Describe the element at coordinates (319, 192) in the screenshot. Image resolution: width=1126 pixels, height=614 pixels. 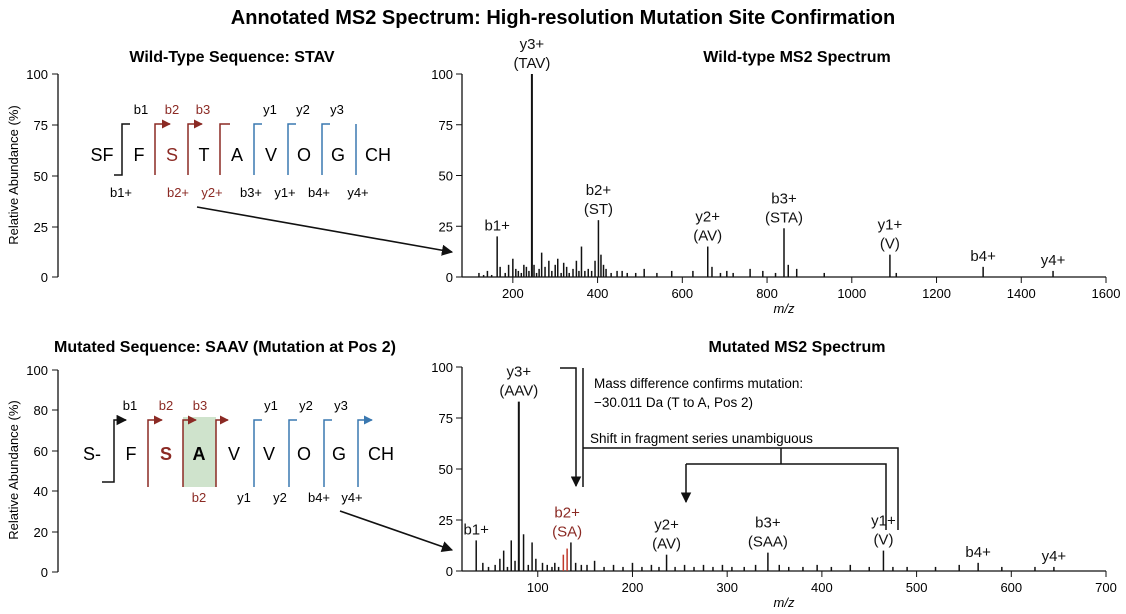
I see `wt-bottom-label: b4+` at that location.